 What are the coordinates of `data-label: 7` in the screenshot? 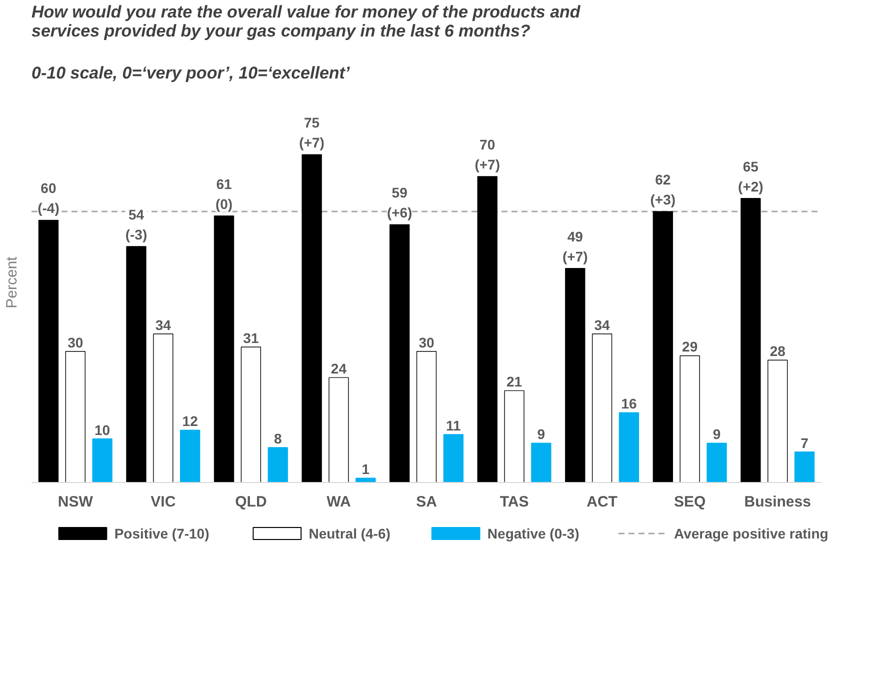 It's located at (804, 442).